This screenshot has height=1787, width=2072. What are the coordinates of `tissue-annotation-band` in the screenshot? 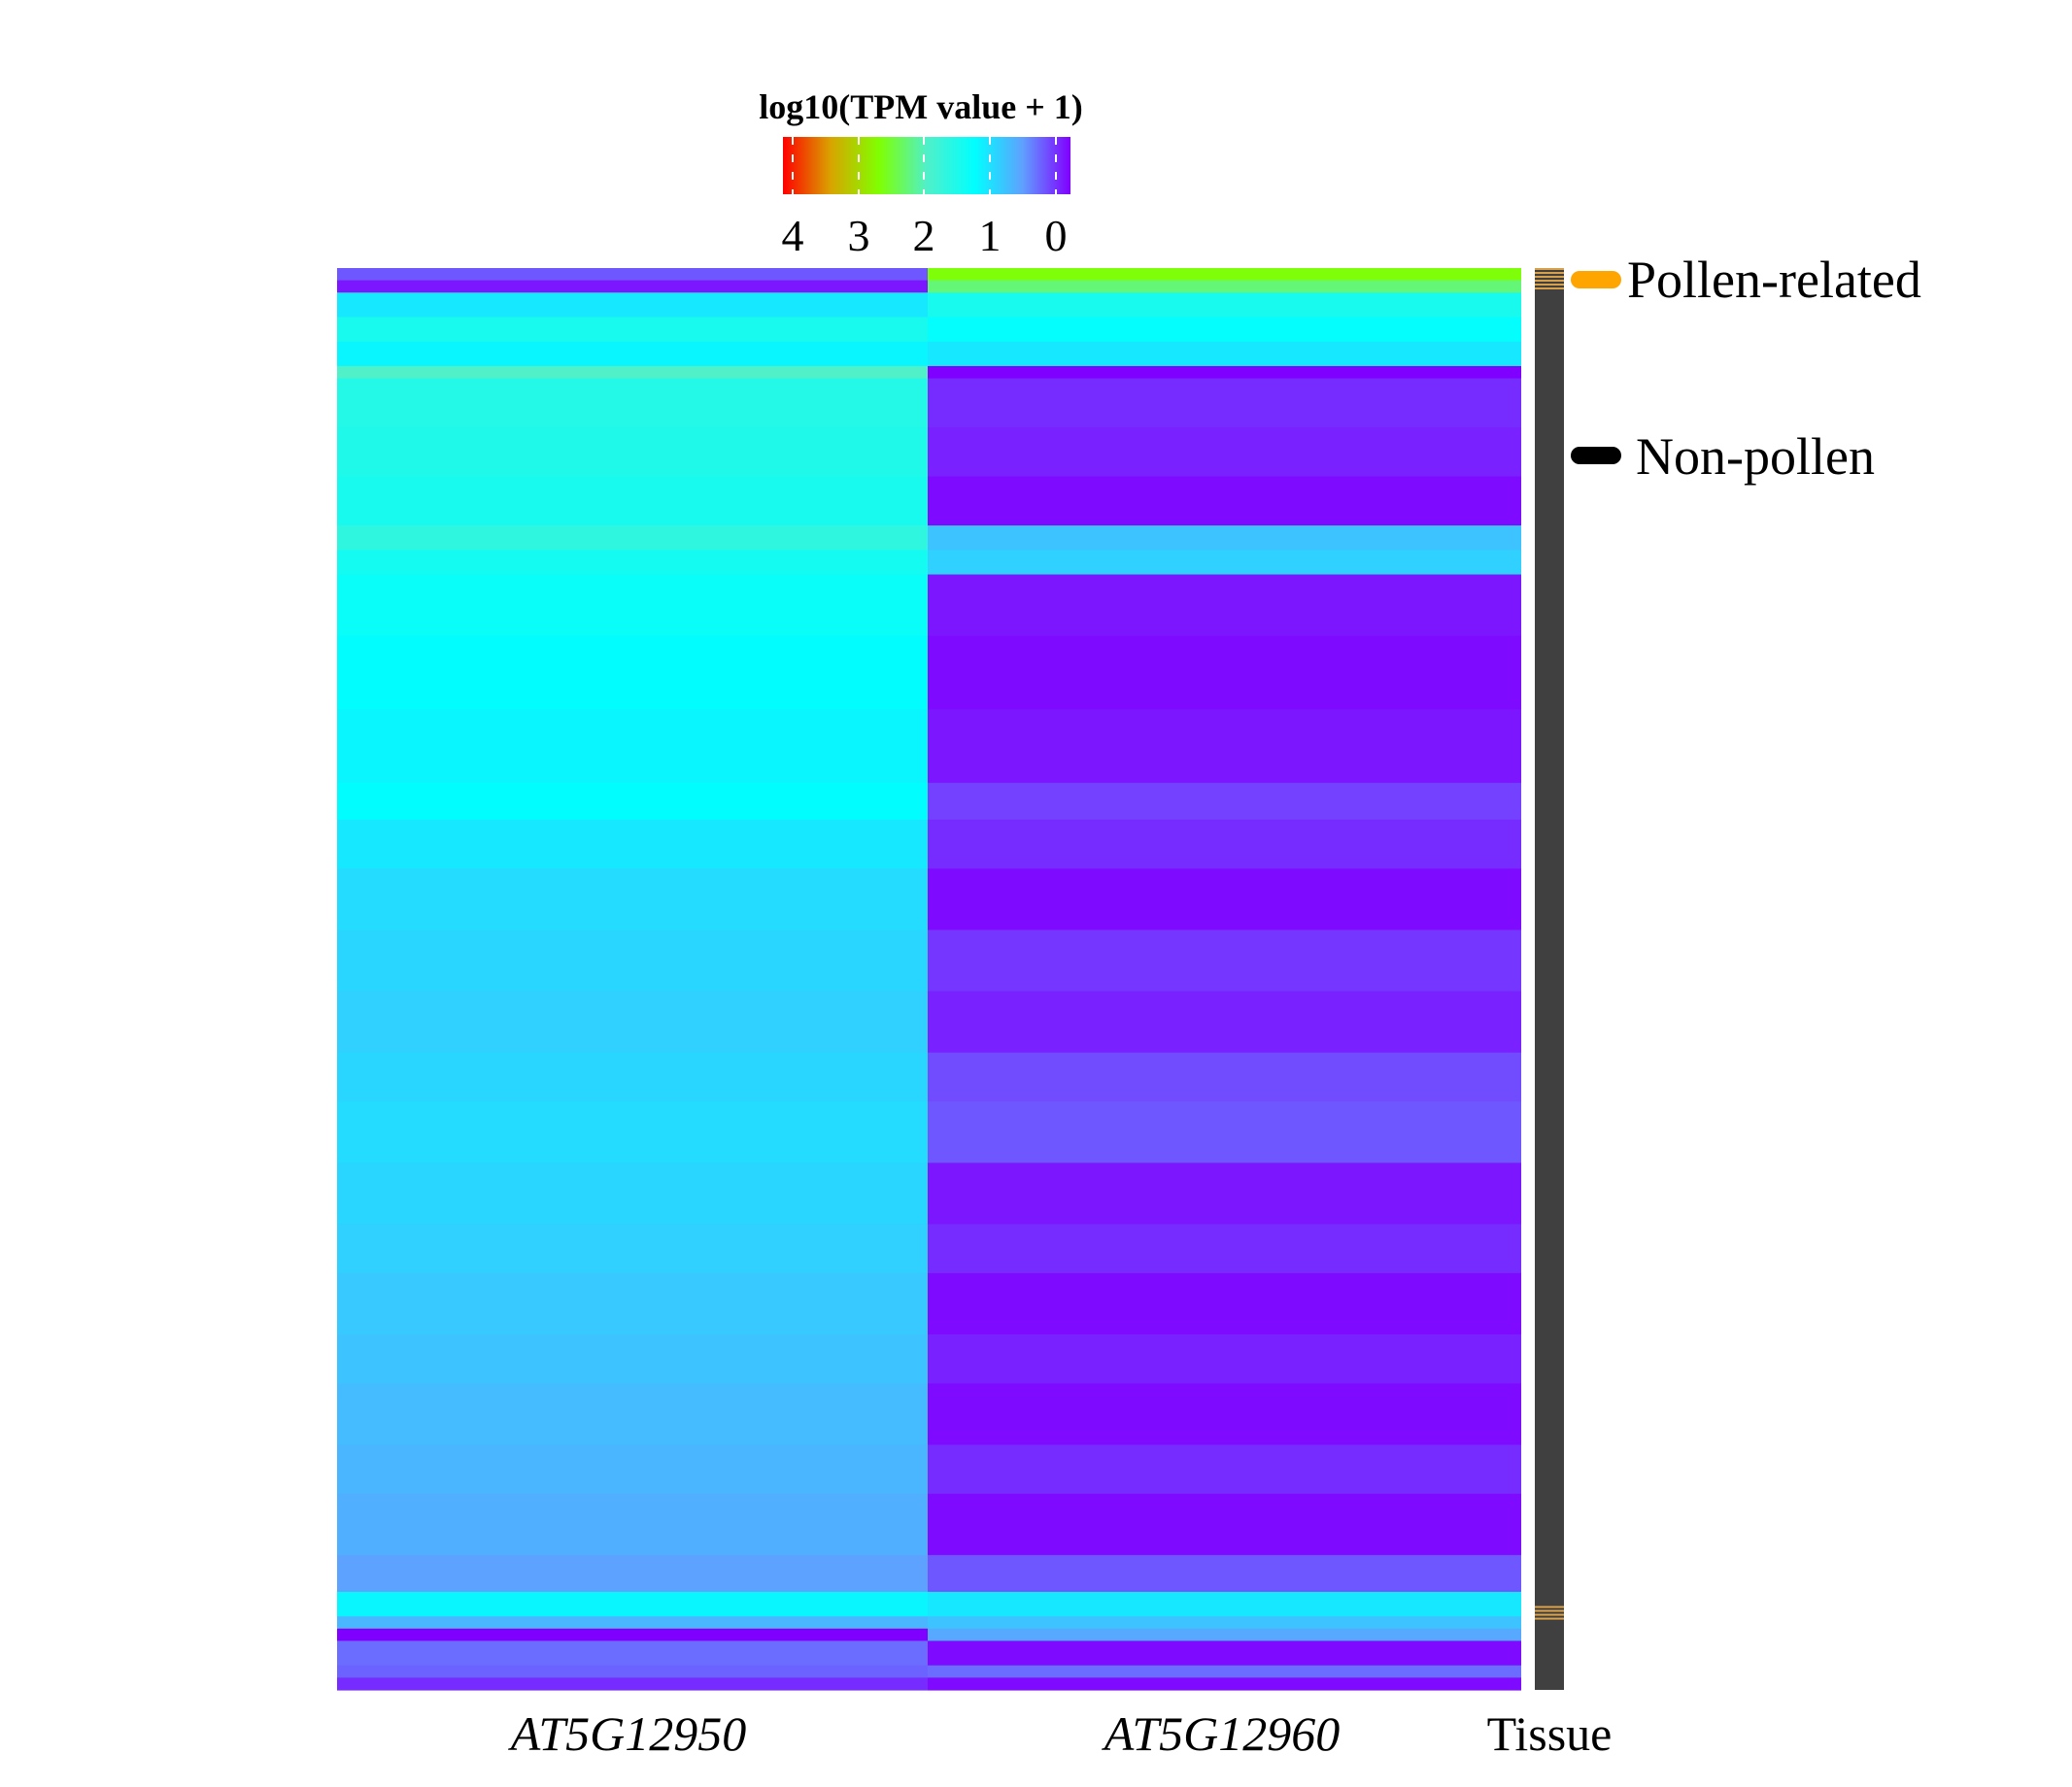 It's located at (1549, 979).